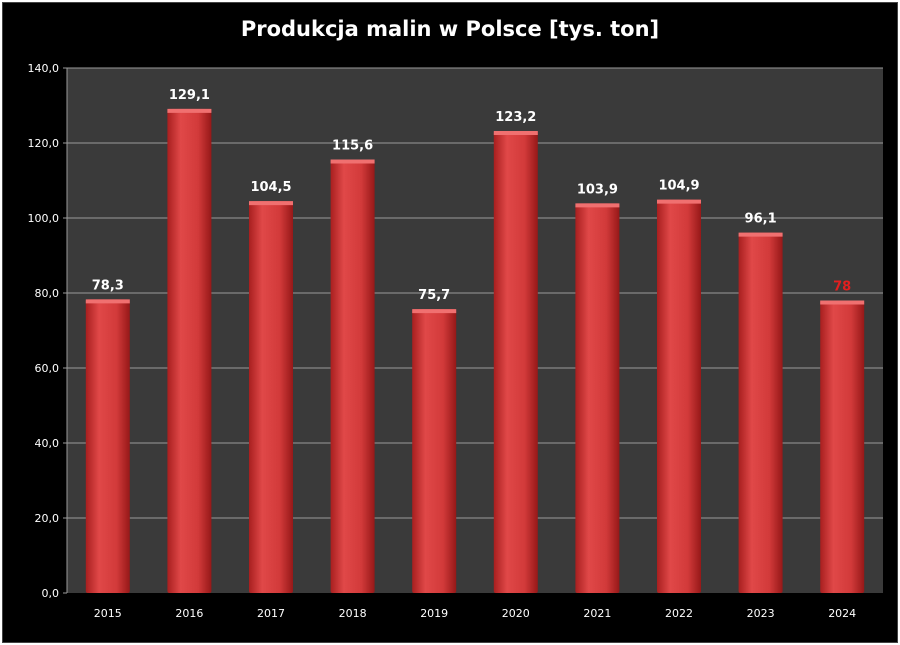  Describe the element at coordinates (51, 593) in the screenshot. I see `y-tick-label: 0,0` at that location.